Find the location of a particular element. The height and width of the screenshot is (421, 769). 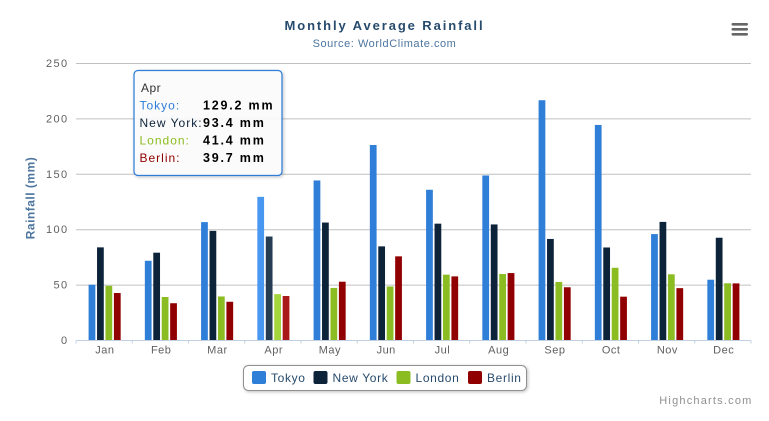

svg-text: Tokyo: is located at coordinates (160, 106).